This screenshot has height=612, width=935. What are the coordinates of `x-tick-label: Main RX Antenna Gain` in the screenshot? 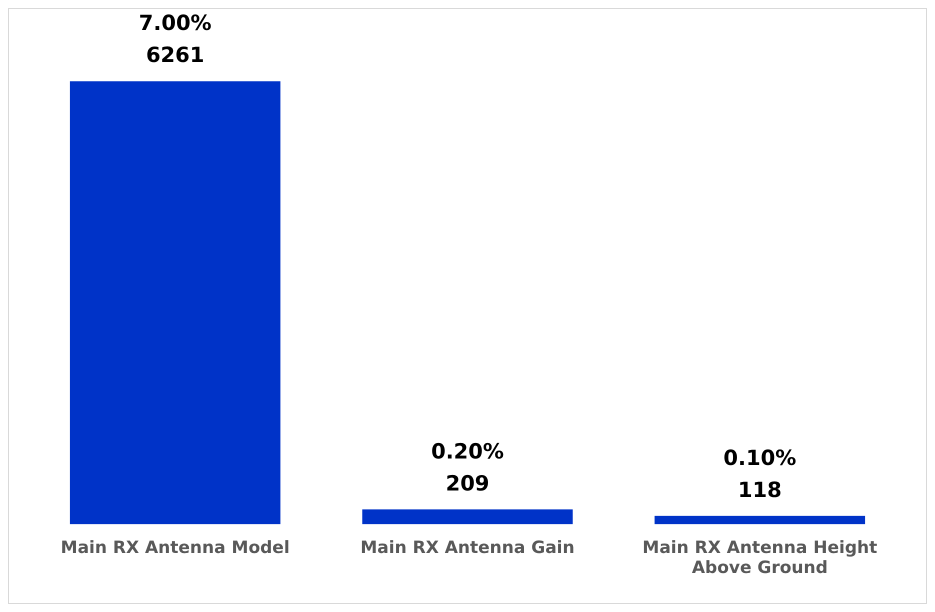 It's located at (467, 548).